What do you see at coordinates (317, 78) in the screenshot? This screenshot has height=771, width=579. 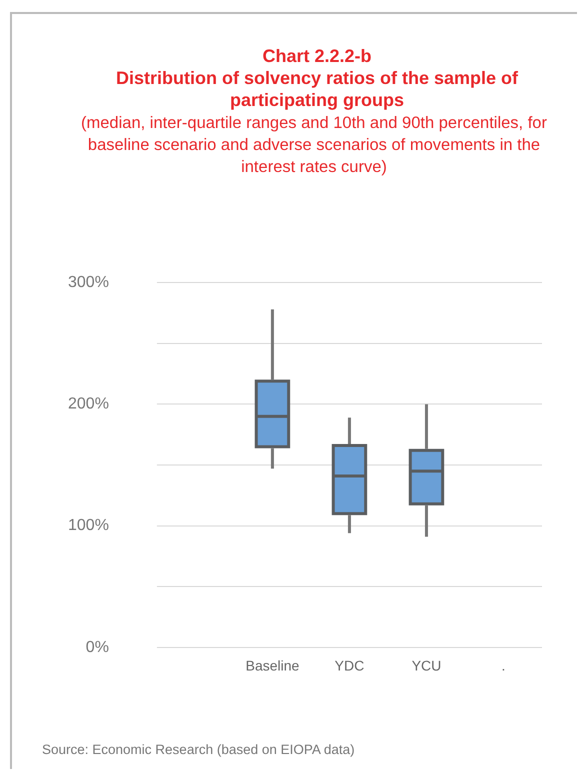 I see `chart-title: Chart 2.2.2-b Distribution of solvency ratios of the sample of participating groups` at bounding box center [317, 78].